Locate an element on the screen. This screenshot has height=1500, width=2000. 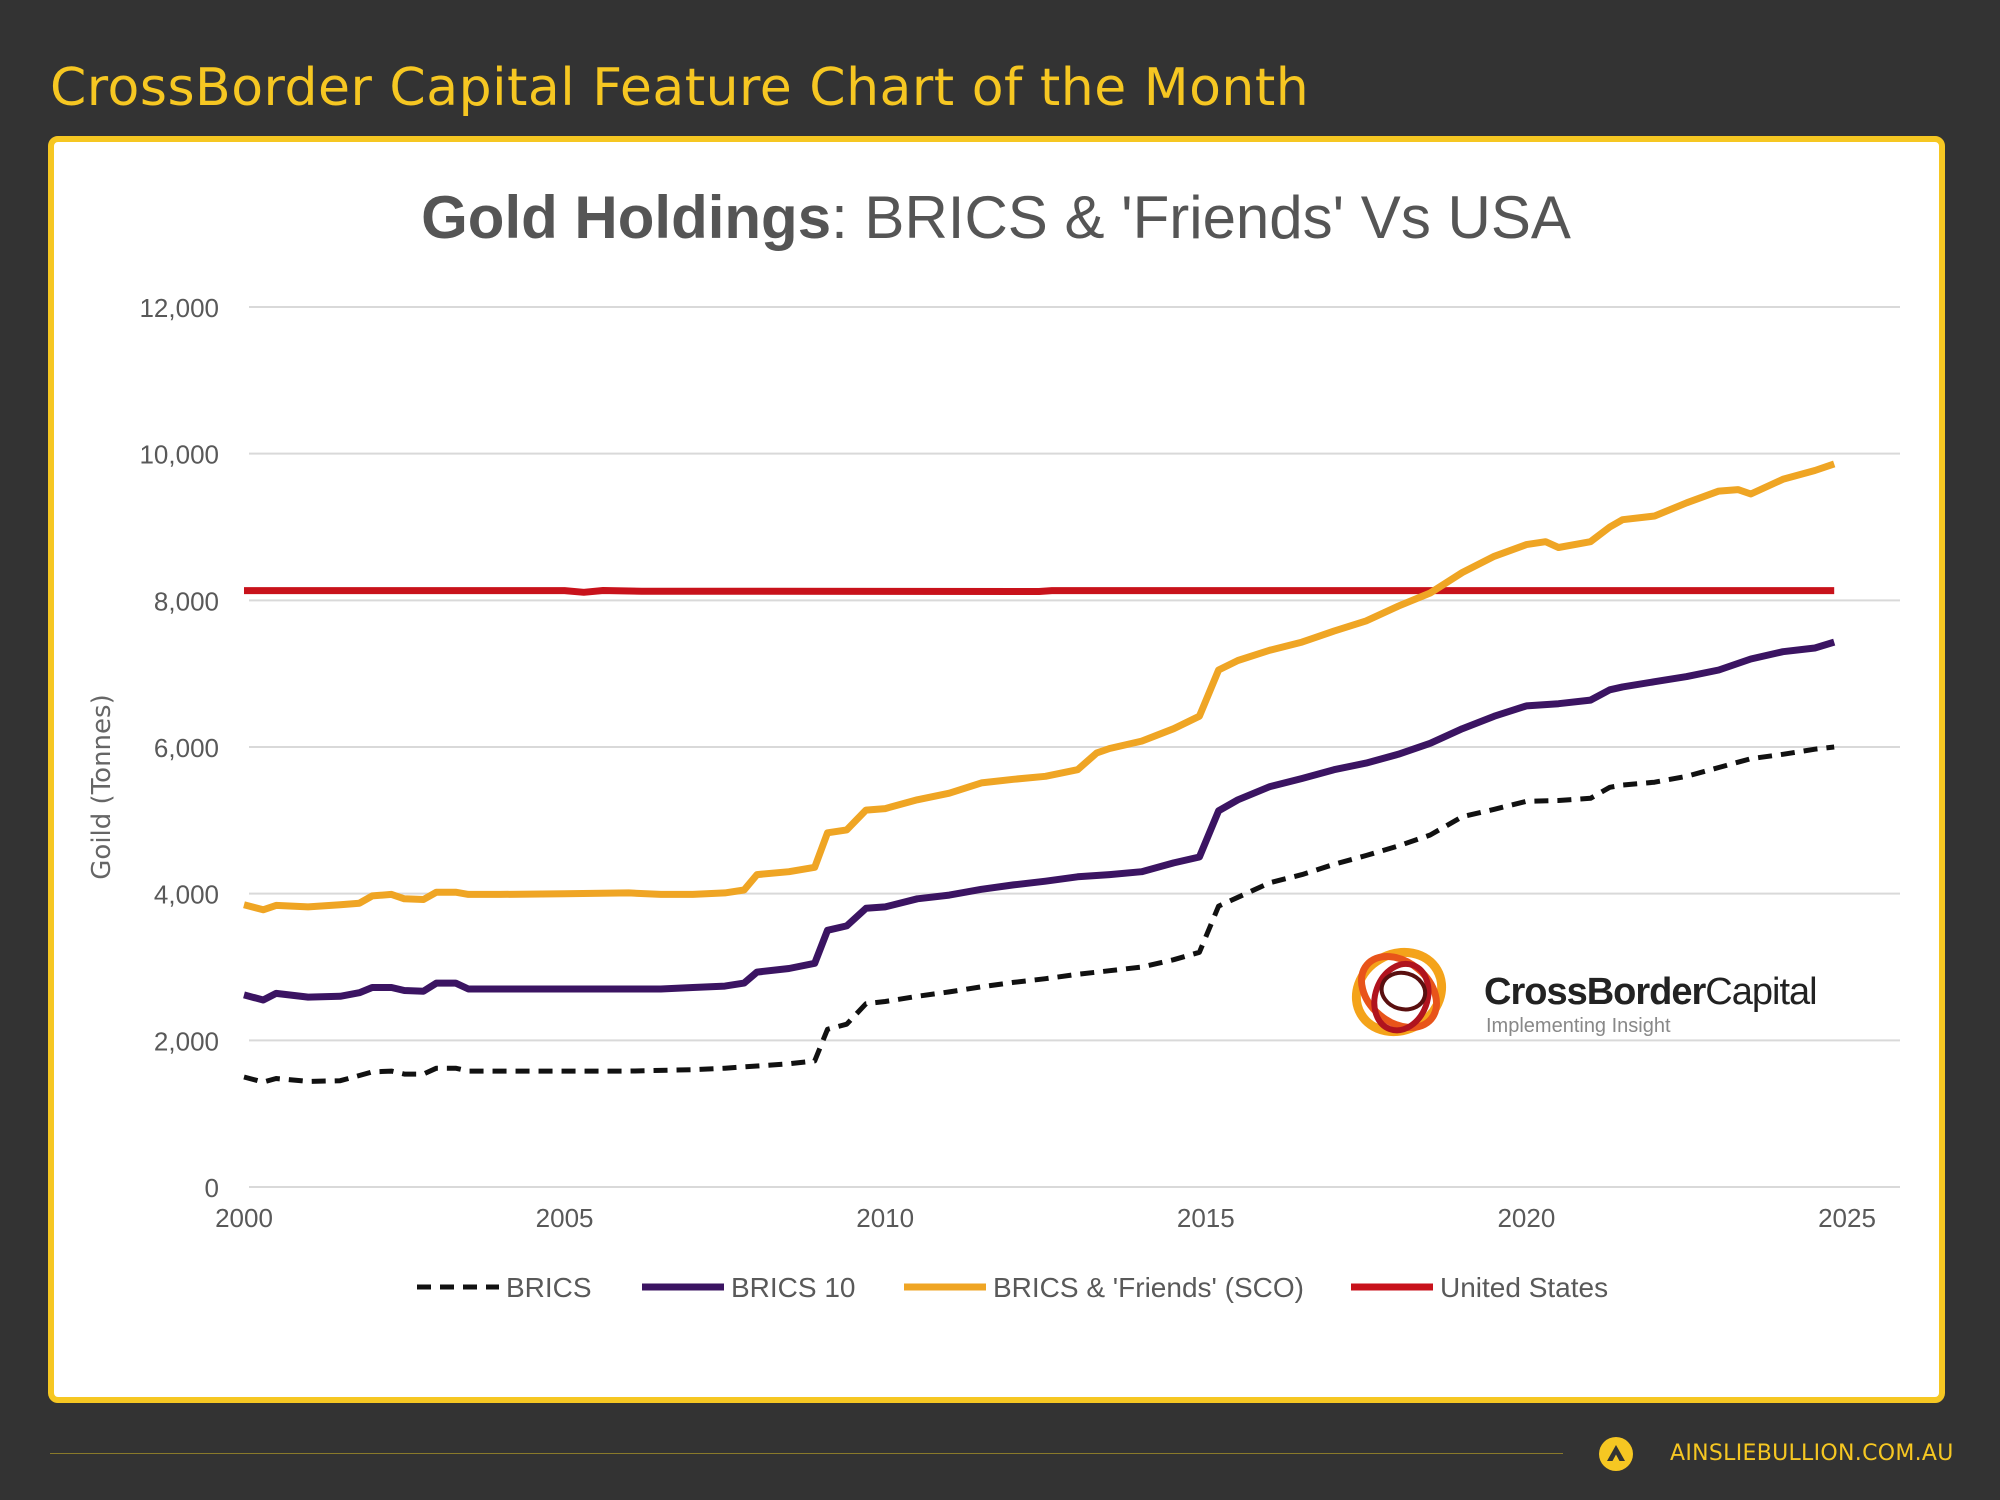
x-tick-label: 2015 is located at coordinates (1206, 1218).